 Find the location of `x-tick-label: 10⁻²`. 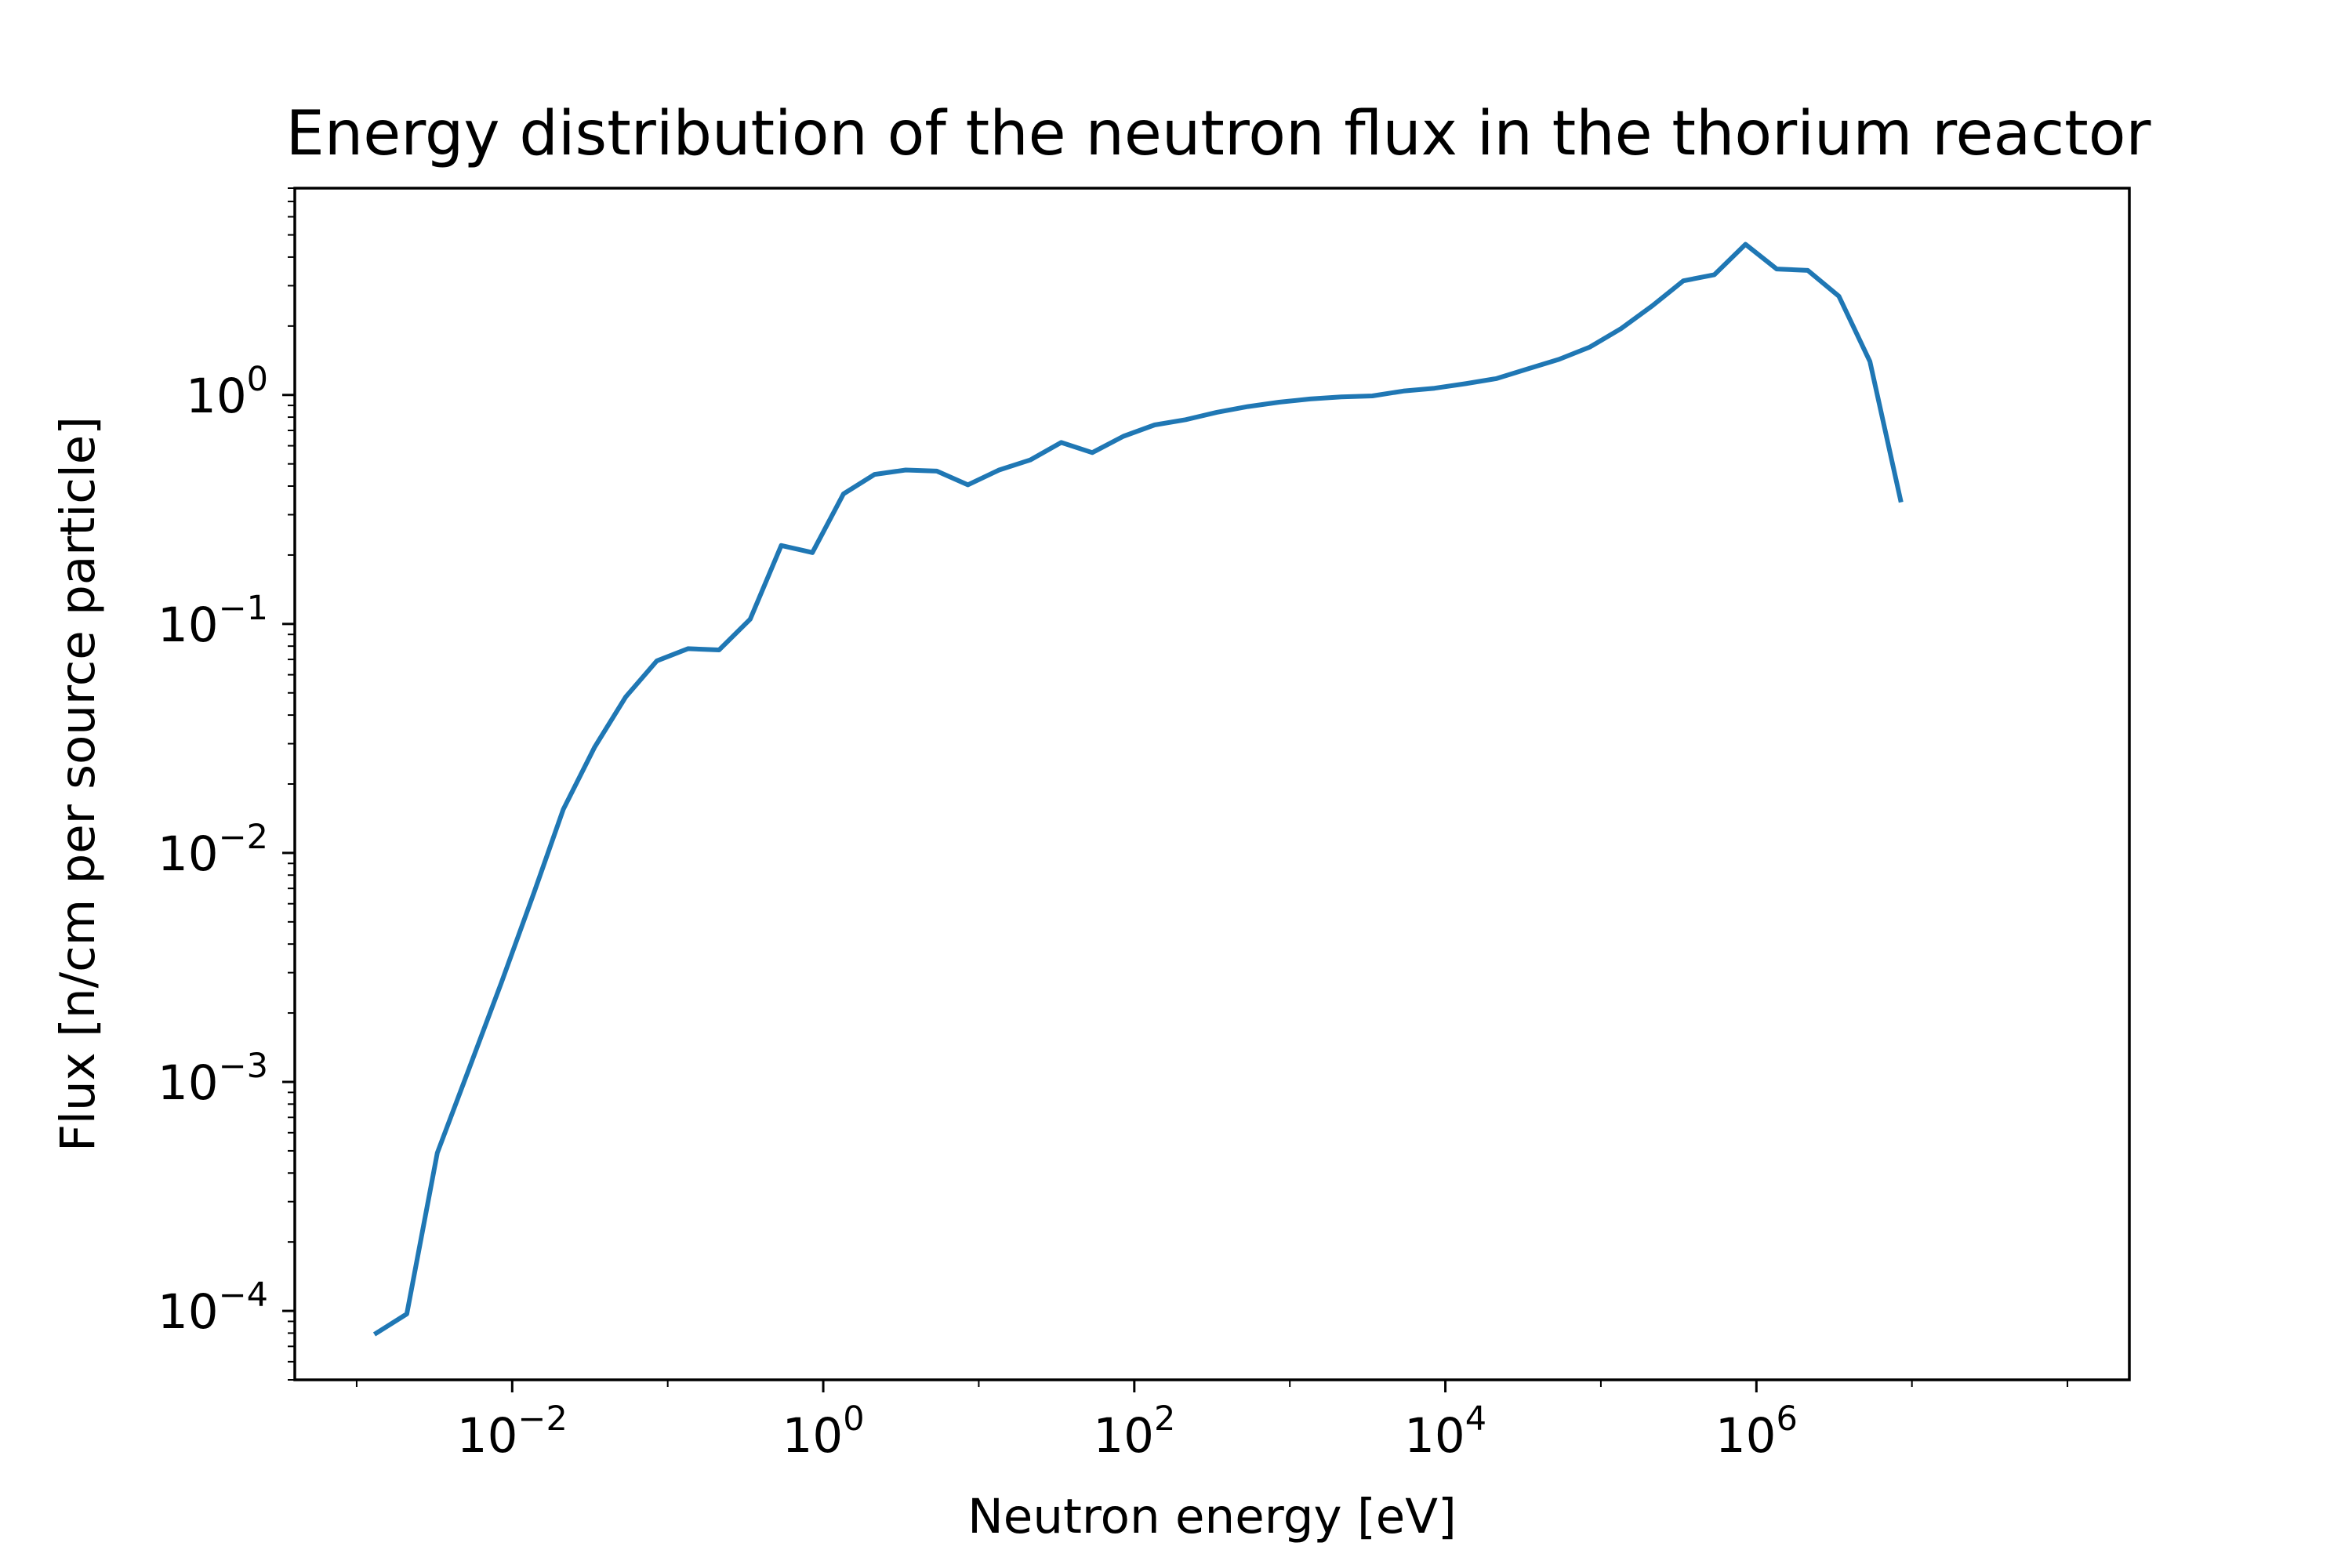

x-tick-label: 10⁻² is located at coordinates (512, 1431).